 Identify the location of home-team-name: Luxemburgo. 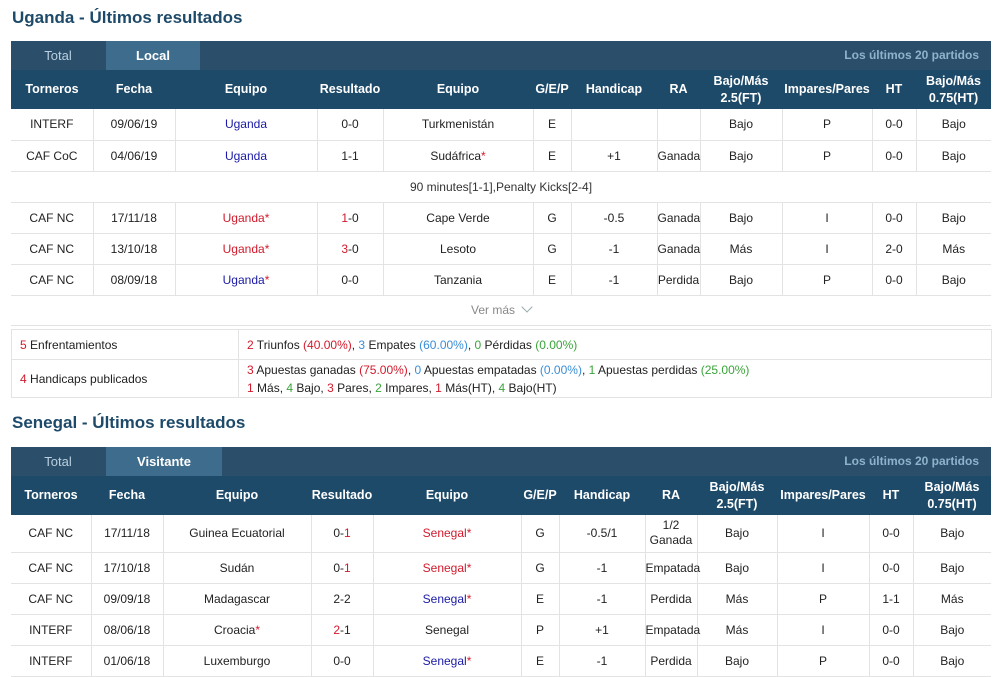
(237, 660).